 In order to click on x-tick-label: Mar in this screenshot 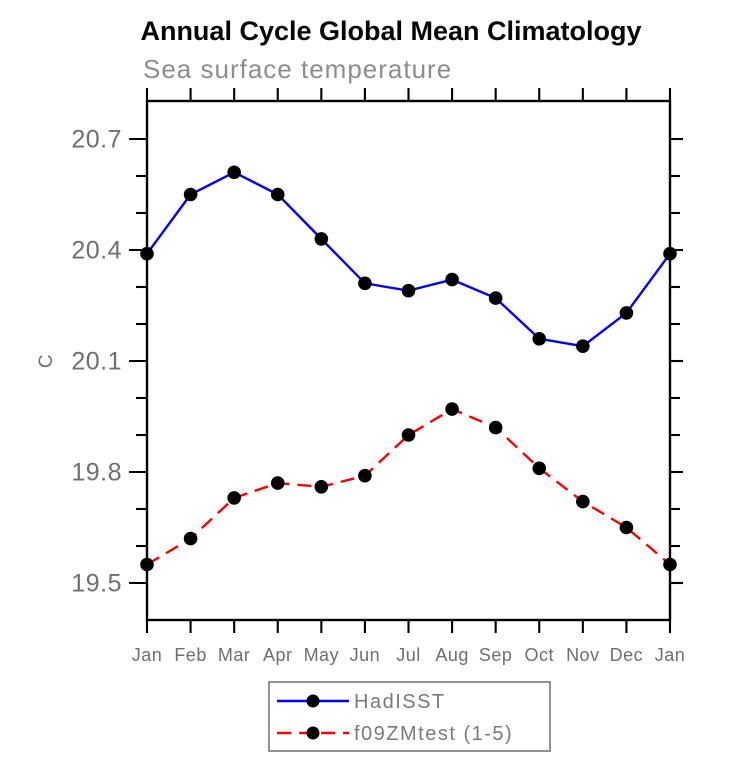, I will do `click(234, 655)`.